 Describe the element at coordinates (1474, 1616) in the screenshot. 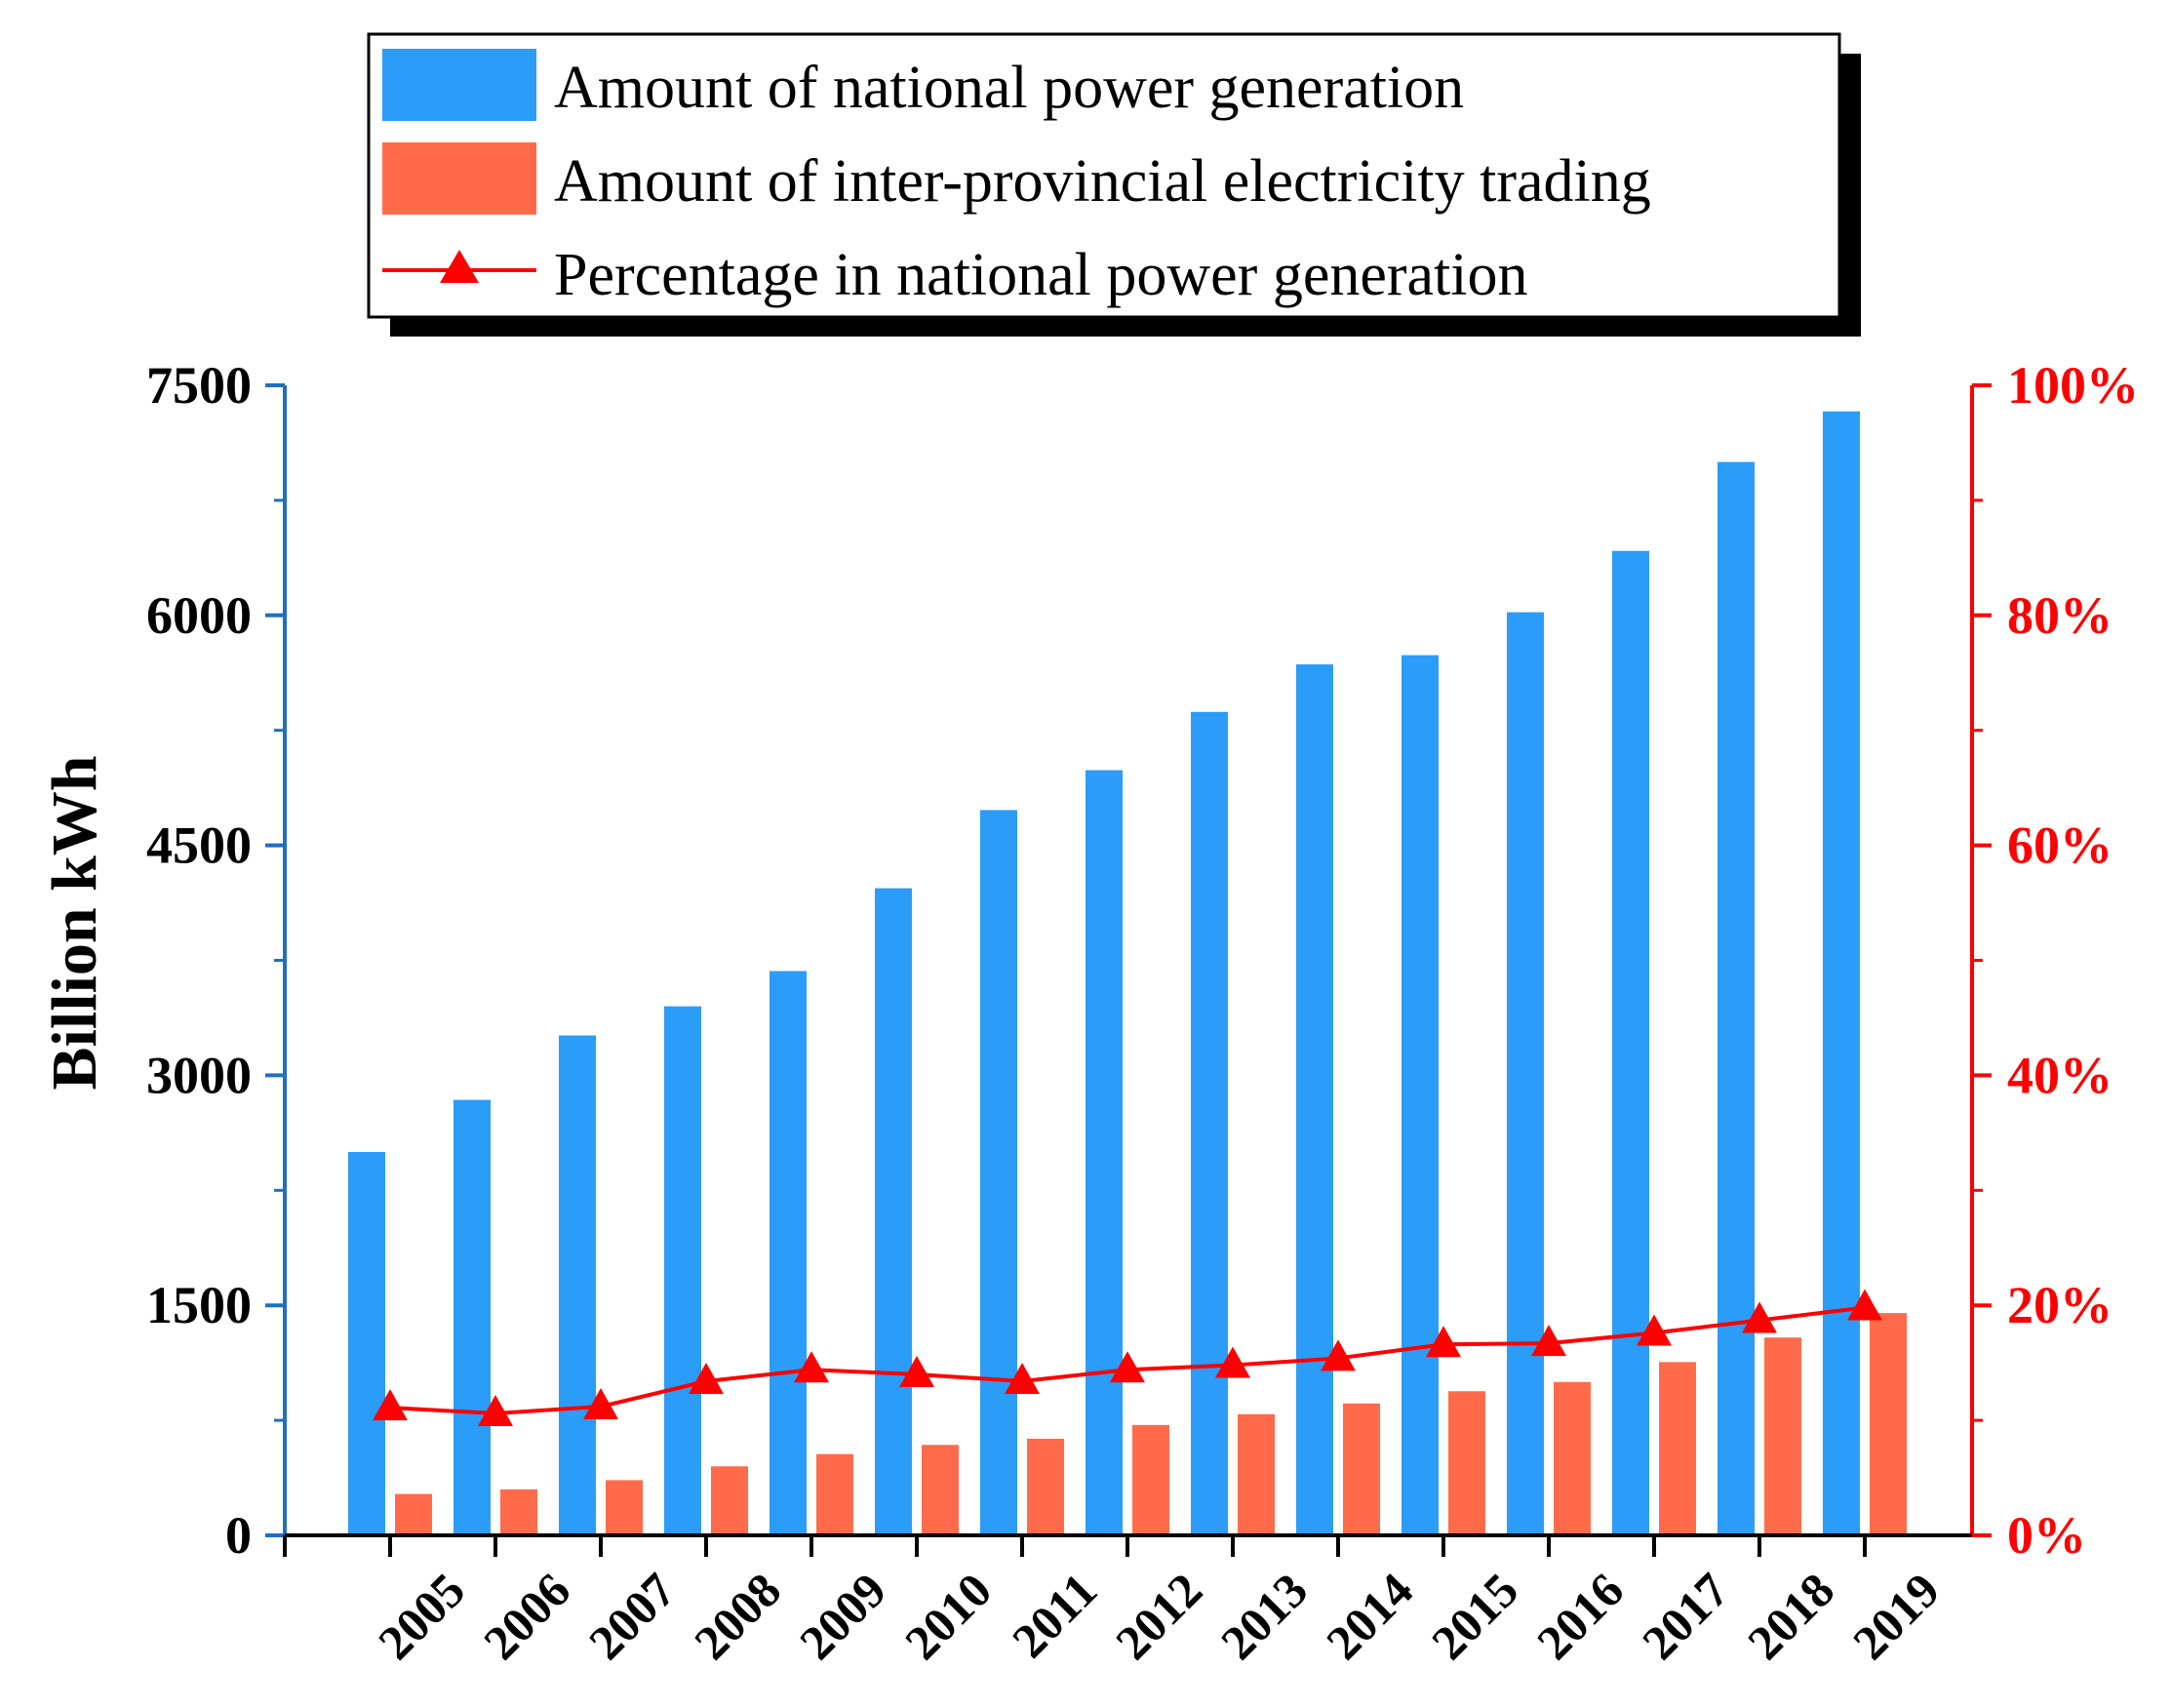

I see `x-tick-label: 2015` at that location.